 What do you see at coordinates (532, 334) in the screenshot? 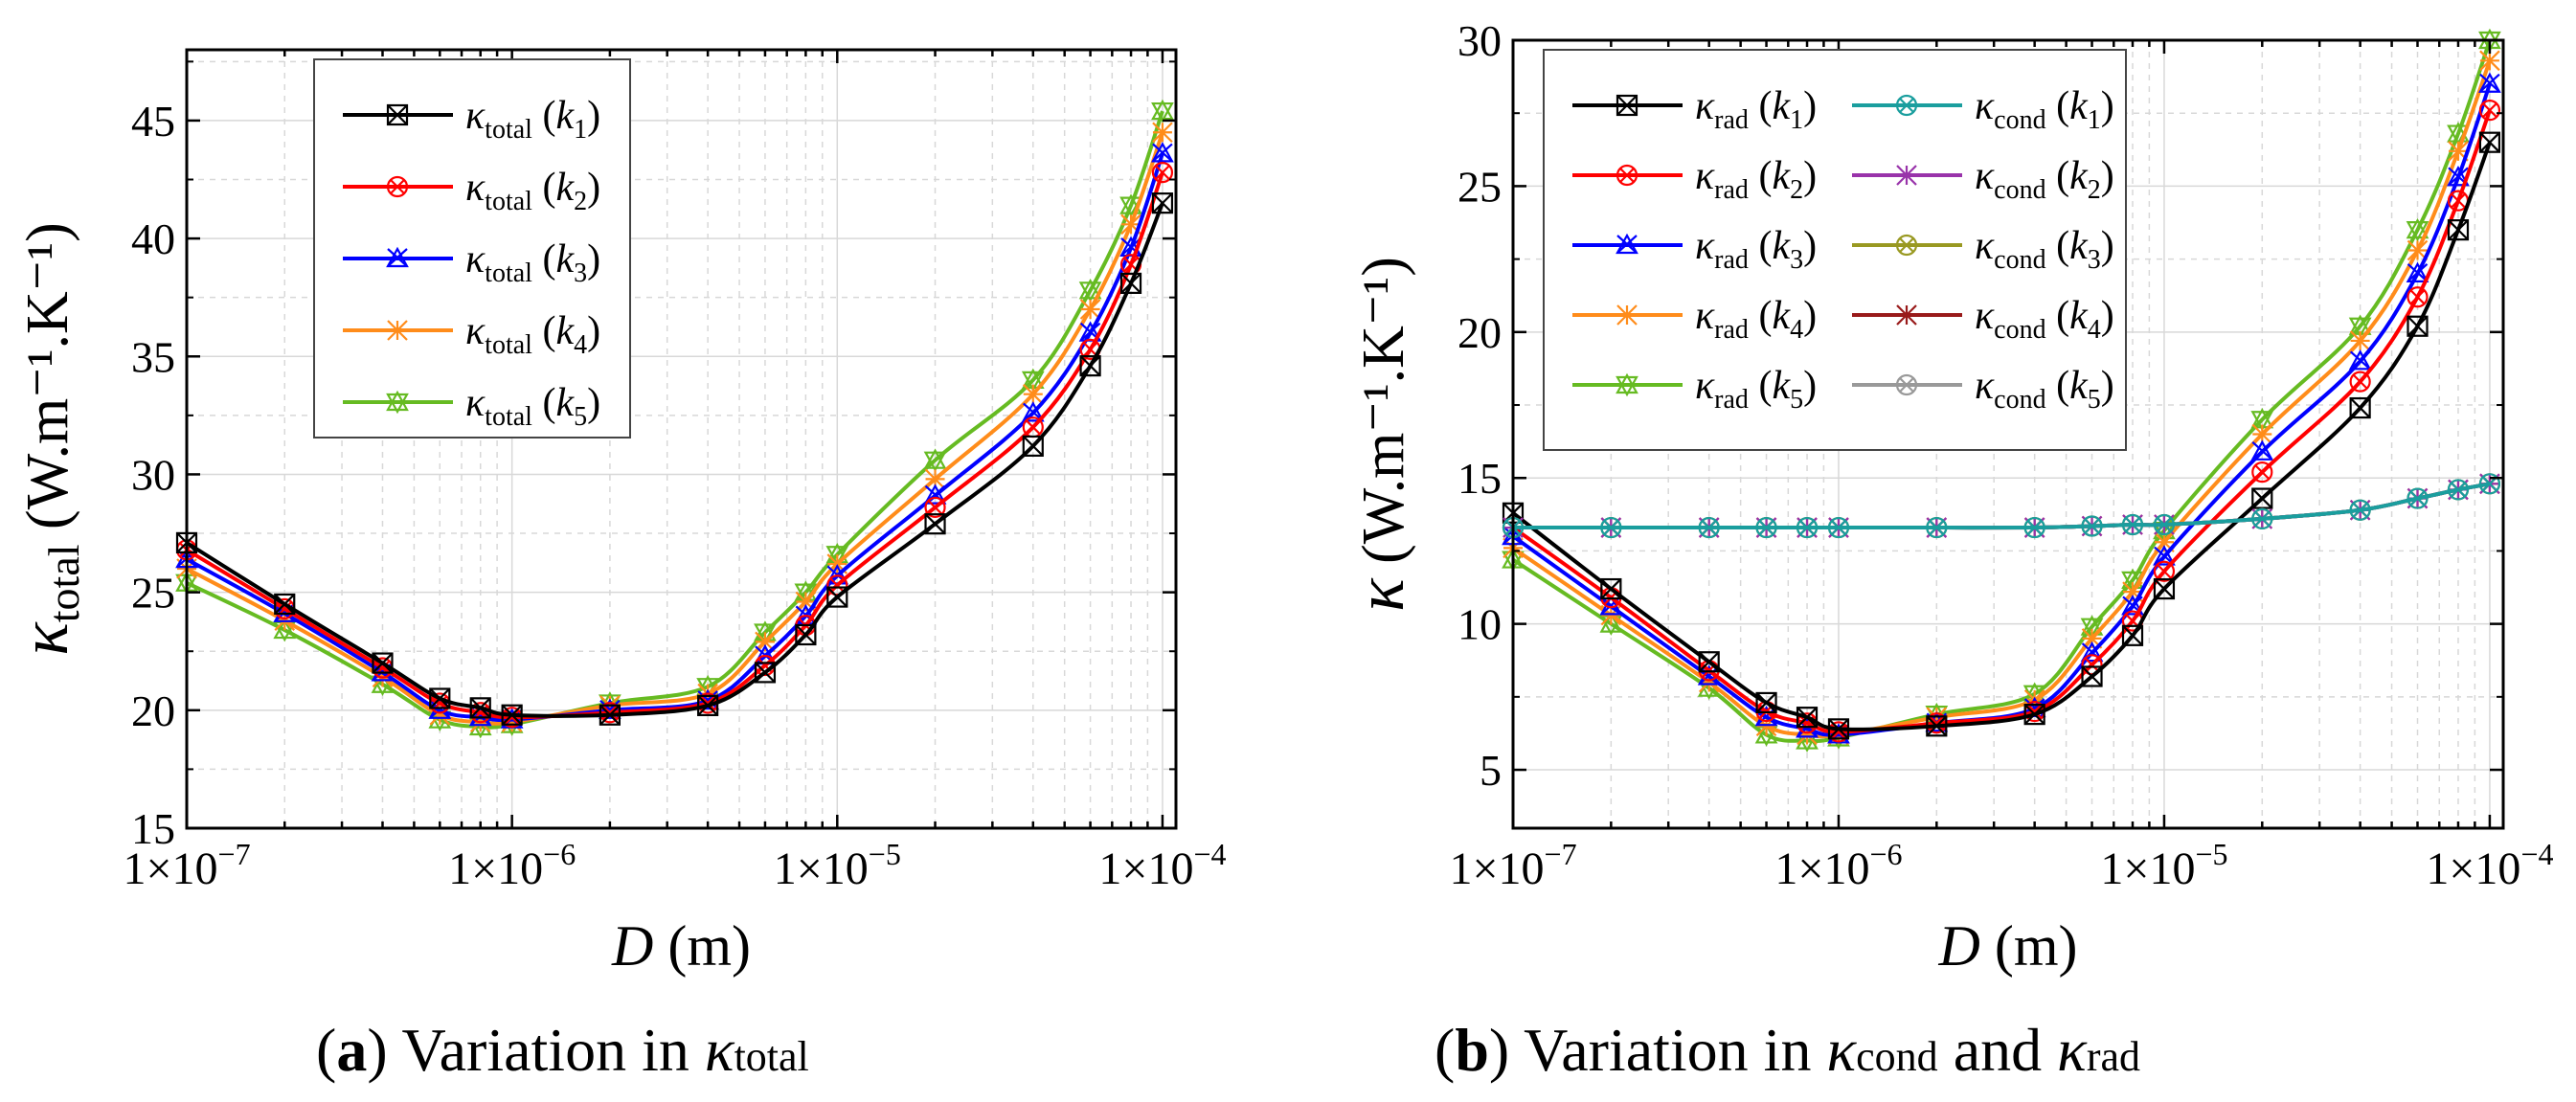
I see `legend-label: κtotal (k4)` at bounding box center [532, 334].